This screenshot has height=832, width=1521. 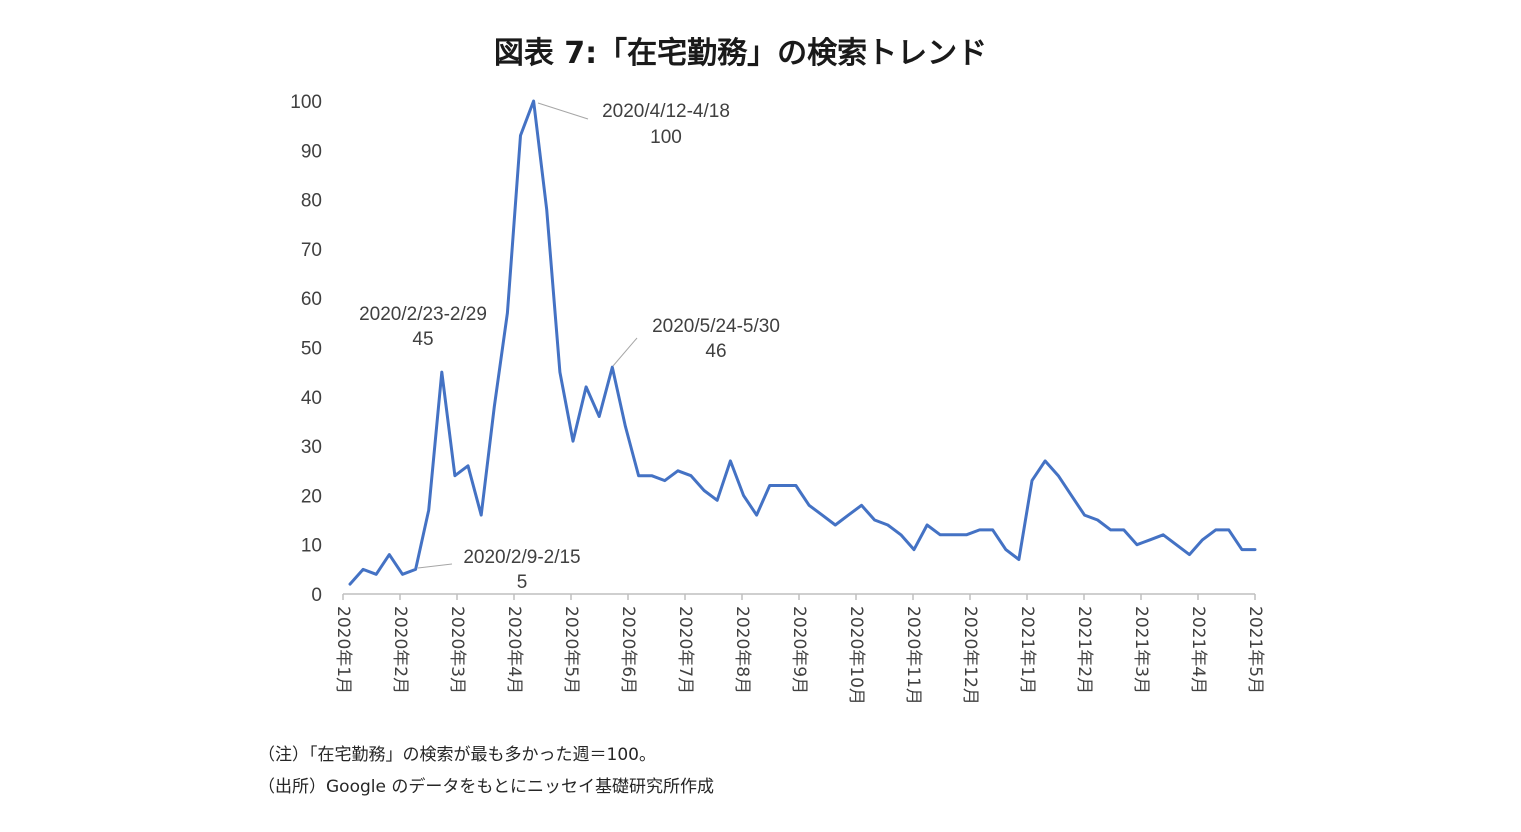 What do you see at coordinates (571, 650) in the screenshot?
I see `x-tick-label: 2020年5月` at bounding box center [571, 650].